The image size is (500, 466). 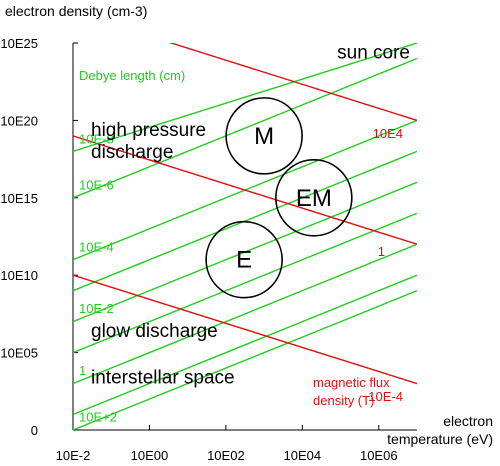 I want to click on x-axis-label: electron temperature (eV), so click(x=440, y=430).